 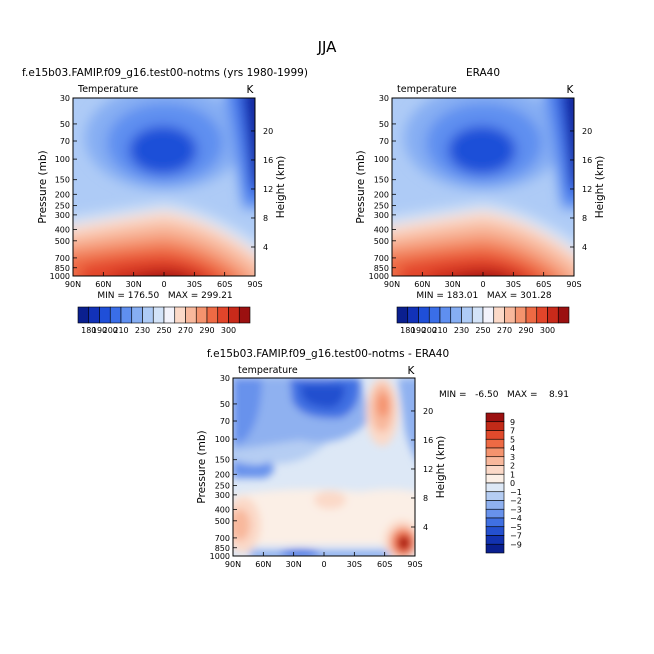 I want to click on lat-tick-label: 30N, so click(x=134, y=284).